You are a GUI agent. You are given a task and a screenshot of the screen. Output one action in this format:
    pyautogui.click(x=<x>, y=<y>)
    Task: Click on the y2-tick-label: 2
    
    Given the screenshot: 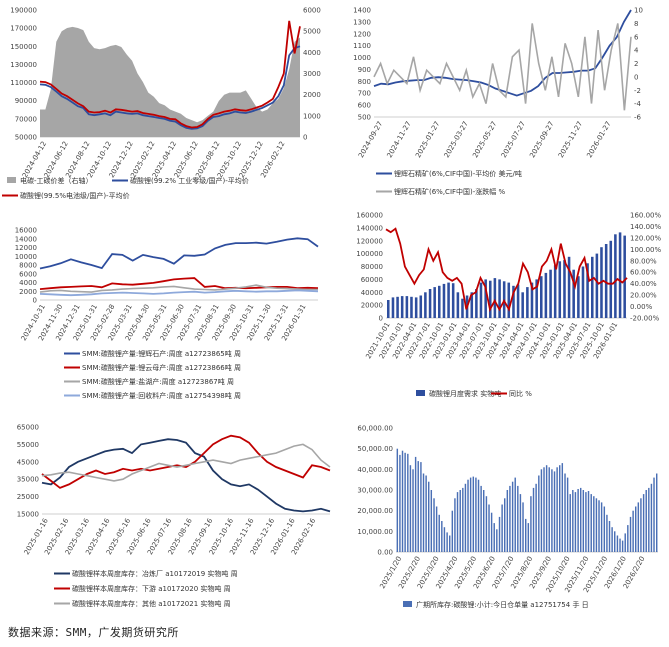 What is the action you would take?
    pyautogui.click(x=636, y=64)
    